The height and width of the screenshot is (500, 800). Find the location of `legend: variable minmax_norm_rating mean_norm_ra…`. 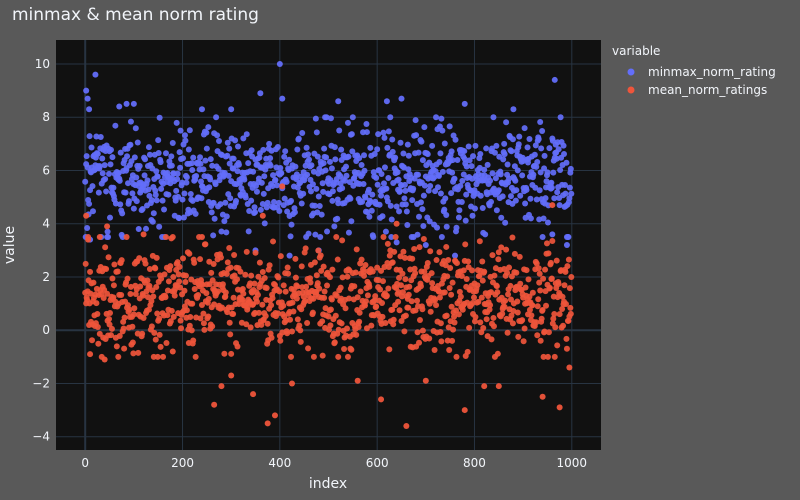

legend: variable minmax_norm_rating mean_norm_ra… is located at coordinates (694, 70).